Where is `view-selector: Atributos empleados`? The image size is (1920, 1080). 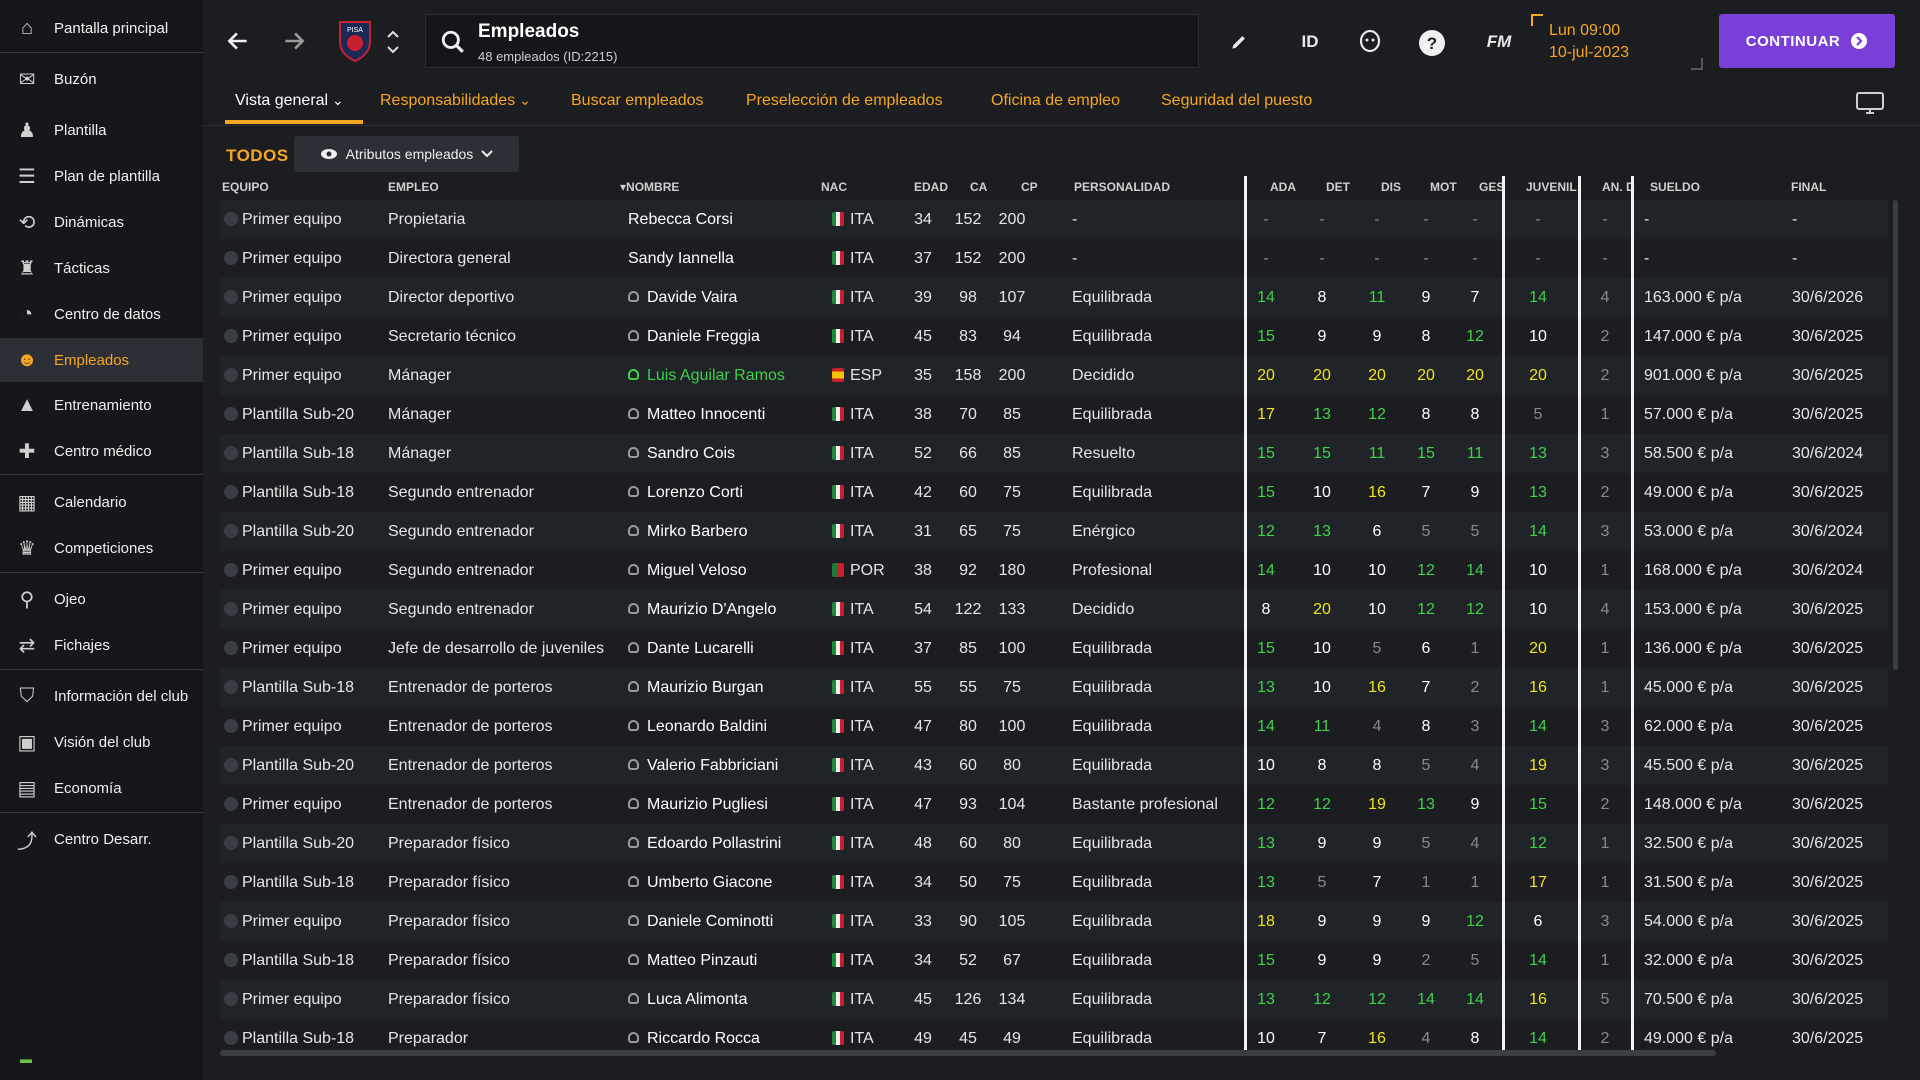 view-selector: Atributos empleados is located at coordinates (406, 154).